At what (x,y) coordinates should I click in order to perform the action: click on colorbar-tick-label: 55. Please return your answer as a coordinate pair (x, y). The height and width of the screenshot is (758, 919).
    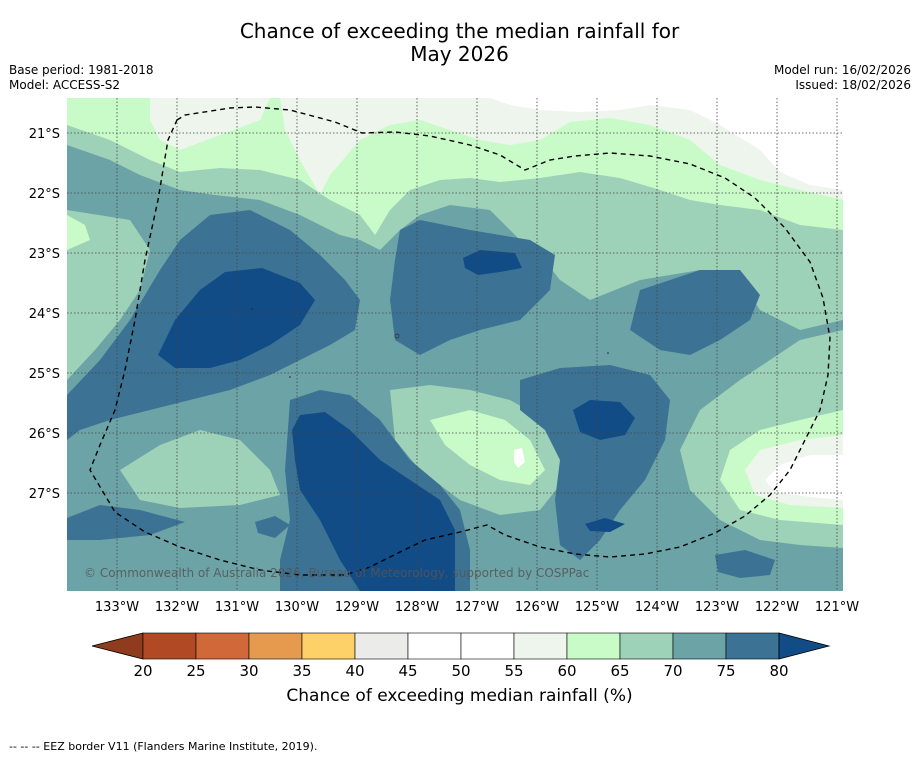
    Looking at the image, I should click on (513, 671).